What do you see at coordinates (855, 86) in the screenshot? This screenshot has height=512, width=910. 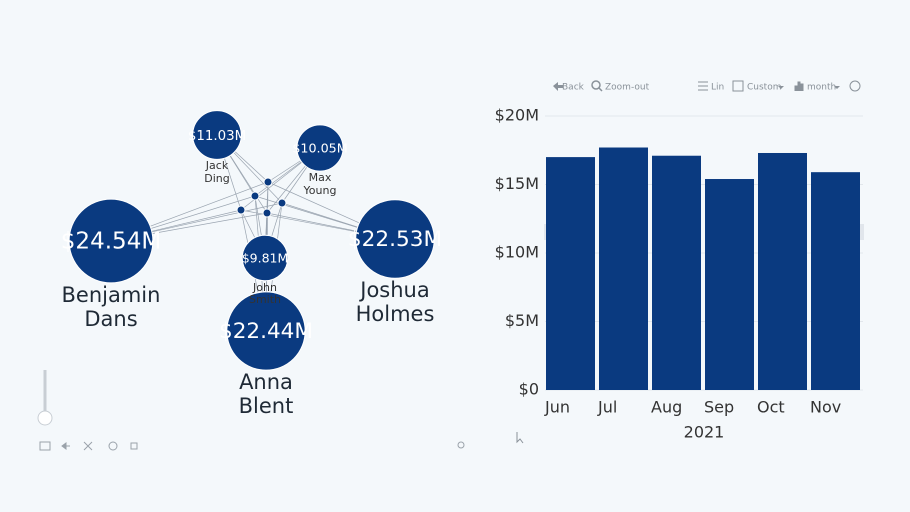 I see `info-icon` at bounding box center [855, 86].